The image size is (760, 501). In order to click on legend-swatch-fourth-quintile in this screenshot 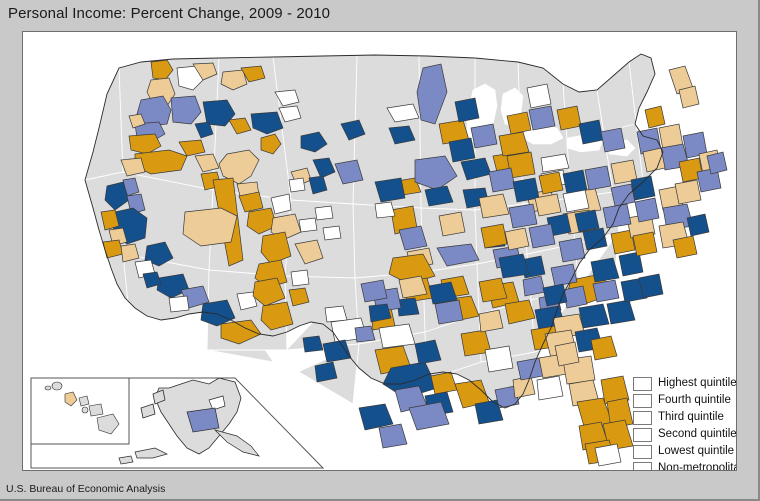, I will do `click(642, 401)`.